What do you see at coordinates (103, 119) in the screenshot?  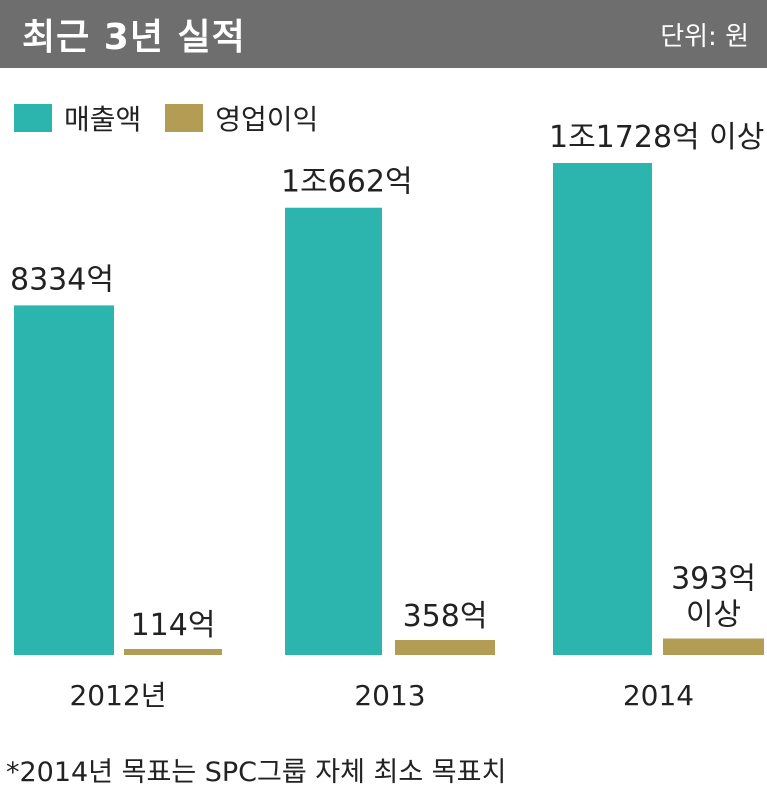 I see `legend-label-revenue: 매출액` at bounding box center [103, 119].